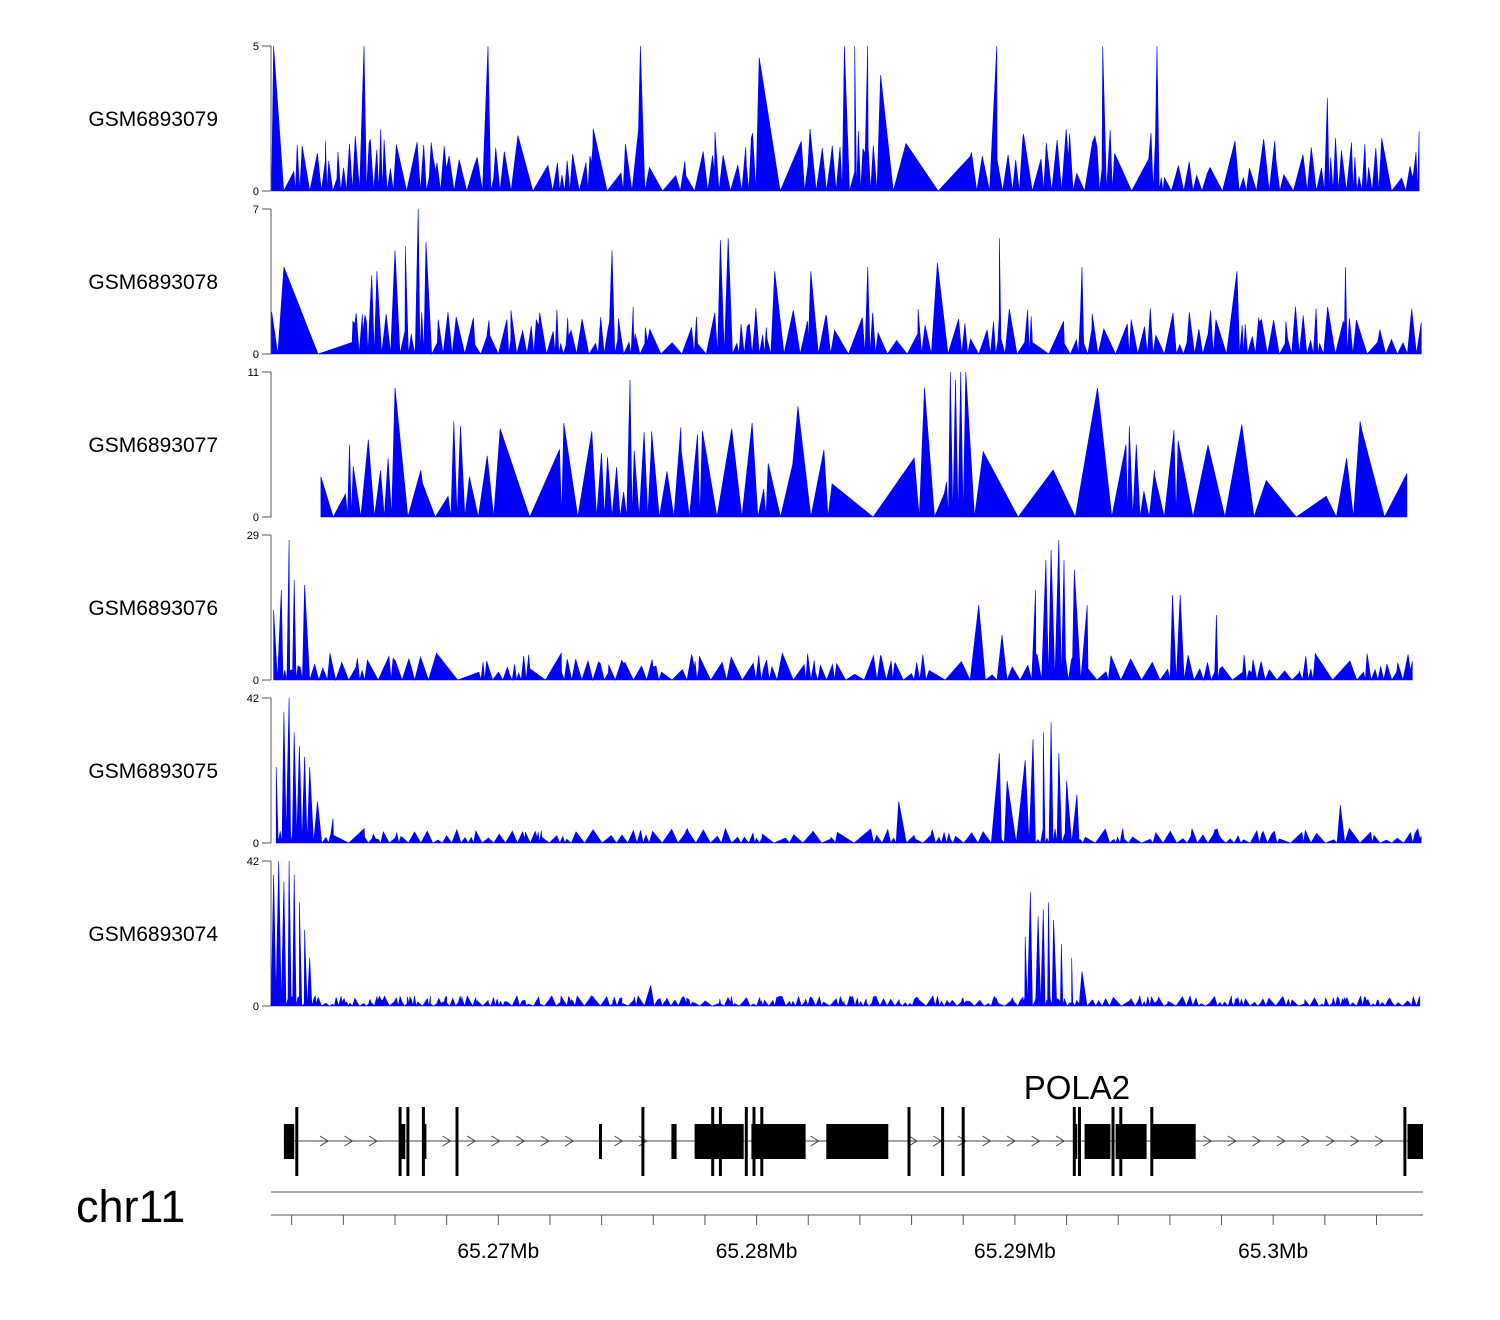 Image resolution: width=1500 pixels, height=1320 pixels. I want to click on gene-name-label: POLA2, so click(1077, 1087).